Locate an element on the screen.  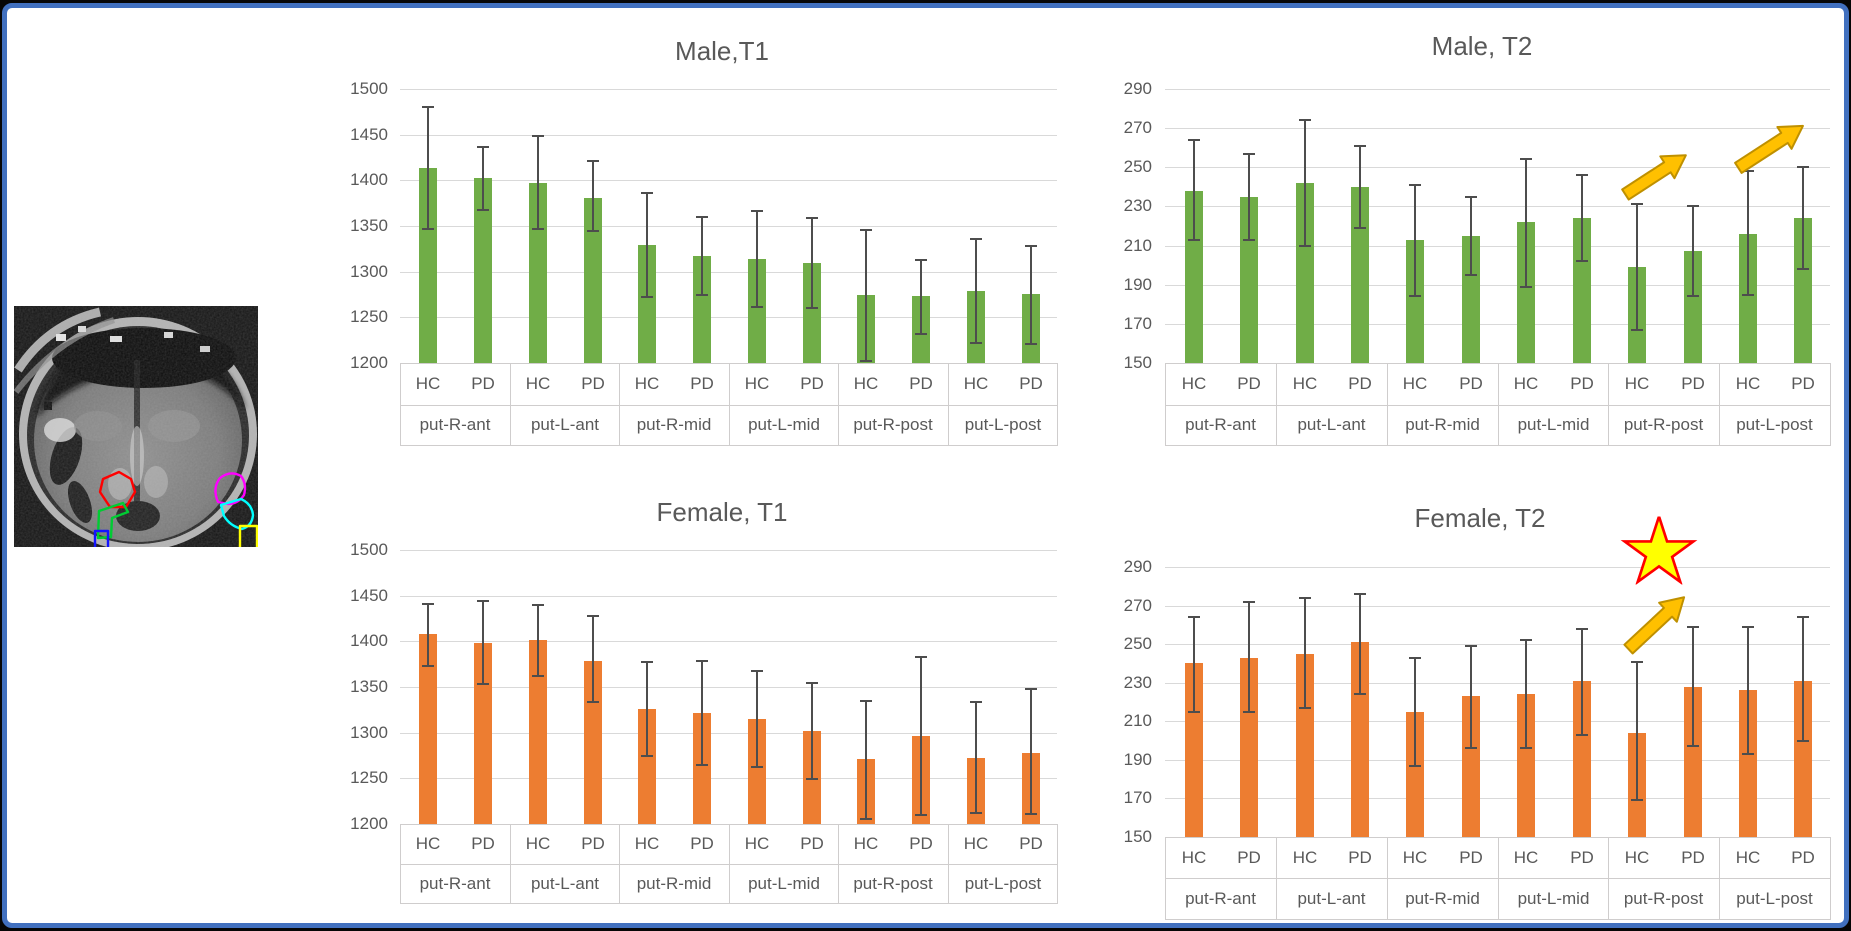
roi-put-right-red is located at coordinates (117, 489).